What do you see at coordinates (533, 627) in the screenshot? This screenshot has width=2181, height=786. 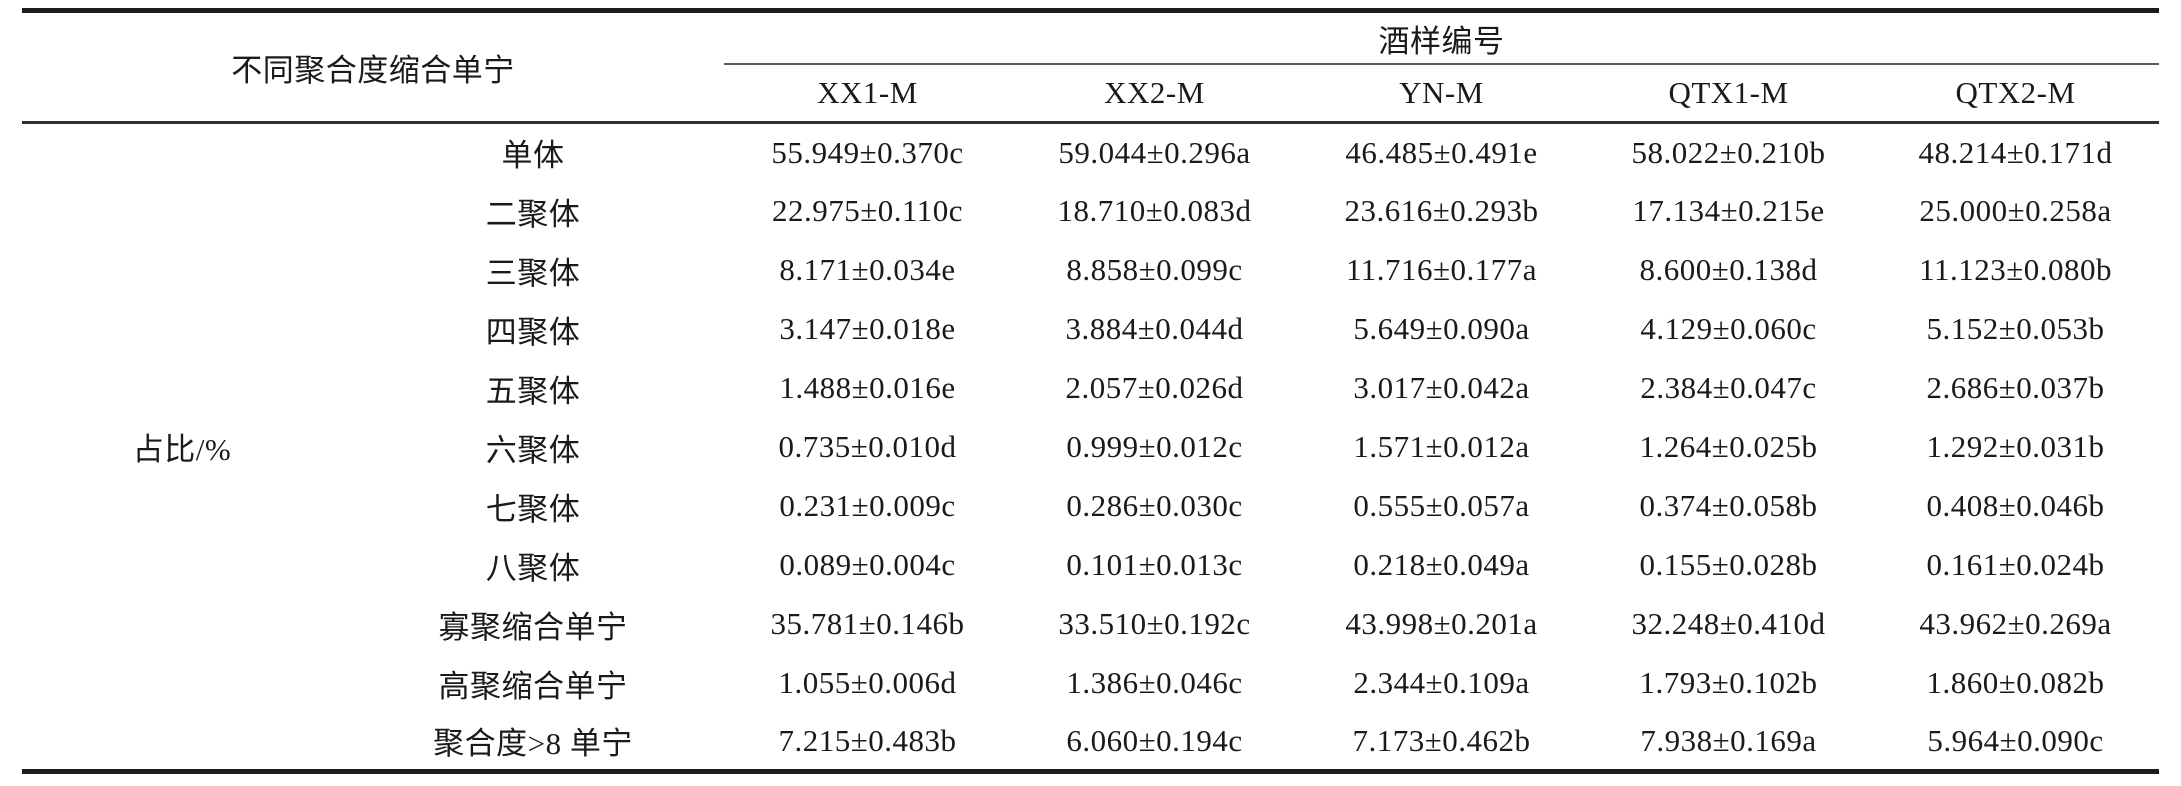 I see `row-label: 寡聚缩合单宁` at bounding box center [533, 627].